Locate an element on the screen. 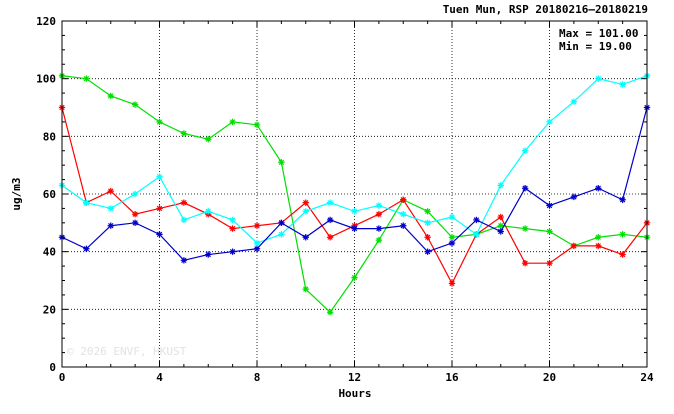 This screenshot has height=414, width=674. watermark: © 2026 ENVF, HKUST is located at coordinates (127, 351).